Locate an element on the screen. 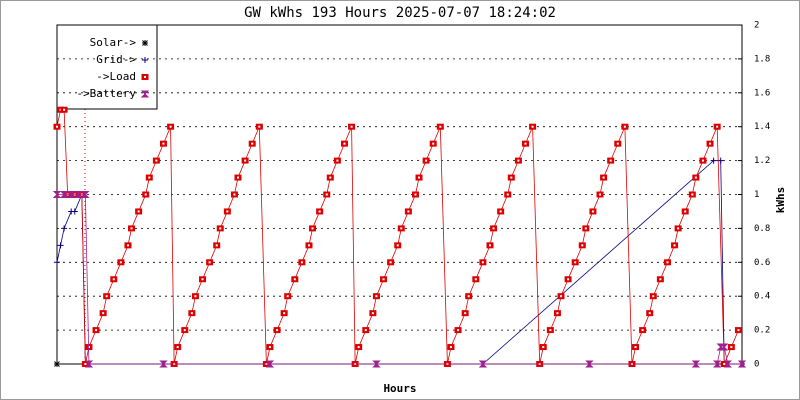  y-tick-label: 1 is located at coordinates (756, 195).